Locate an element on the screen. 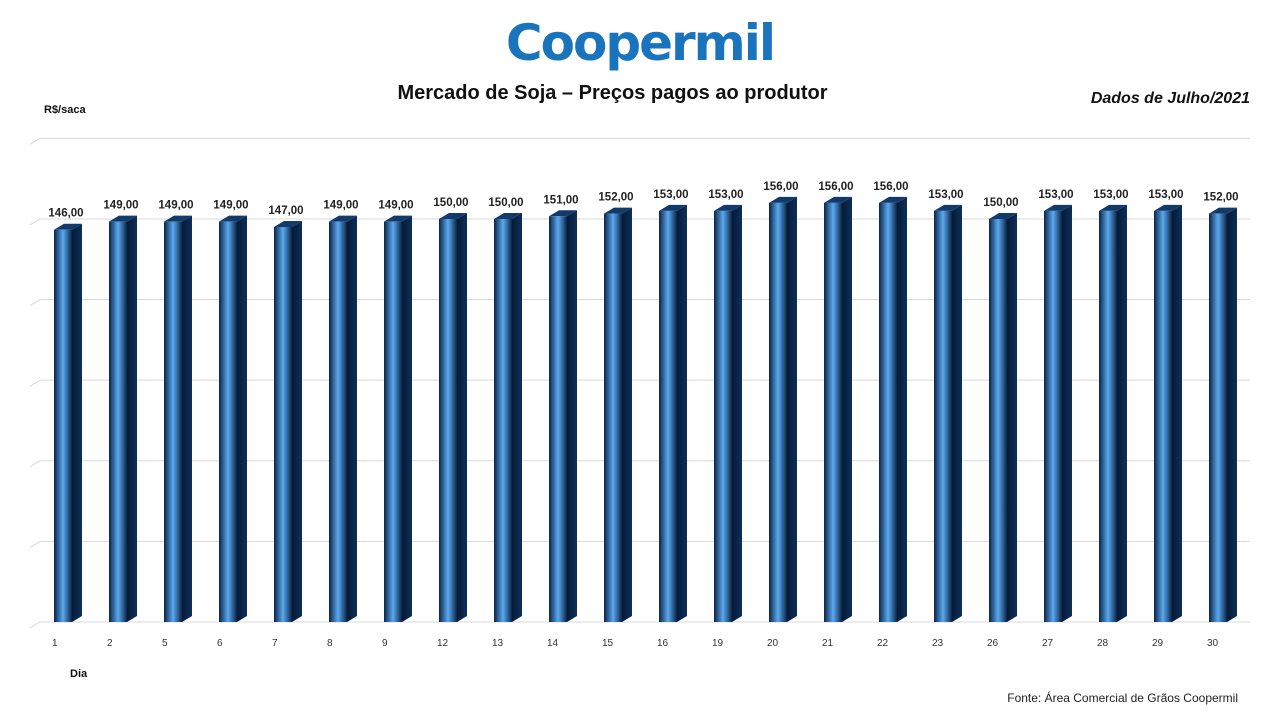 The image size is (1280, 720). period-label: Dados de Julho/2021 is located at coordinates (1170, 98).